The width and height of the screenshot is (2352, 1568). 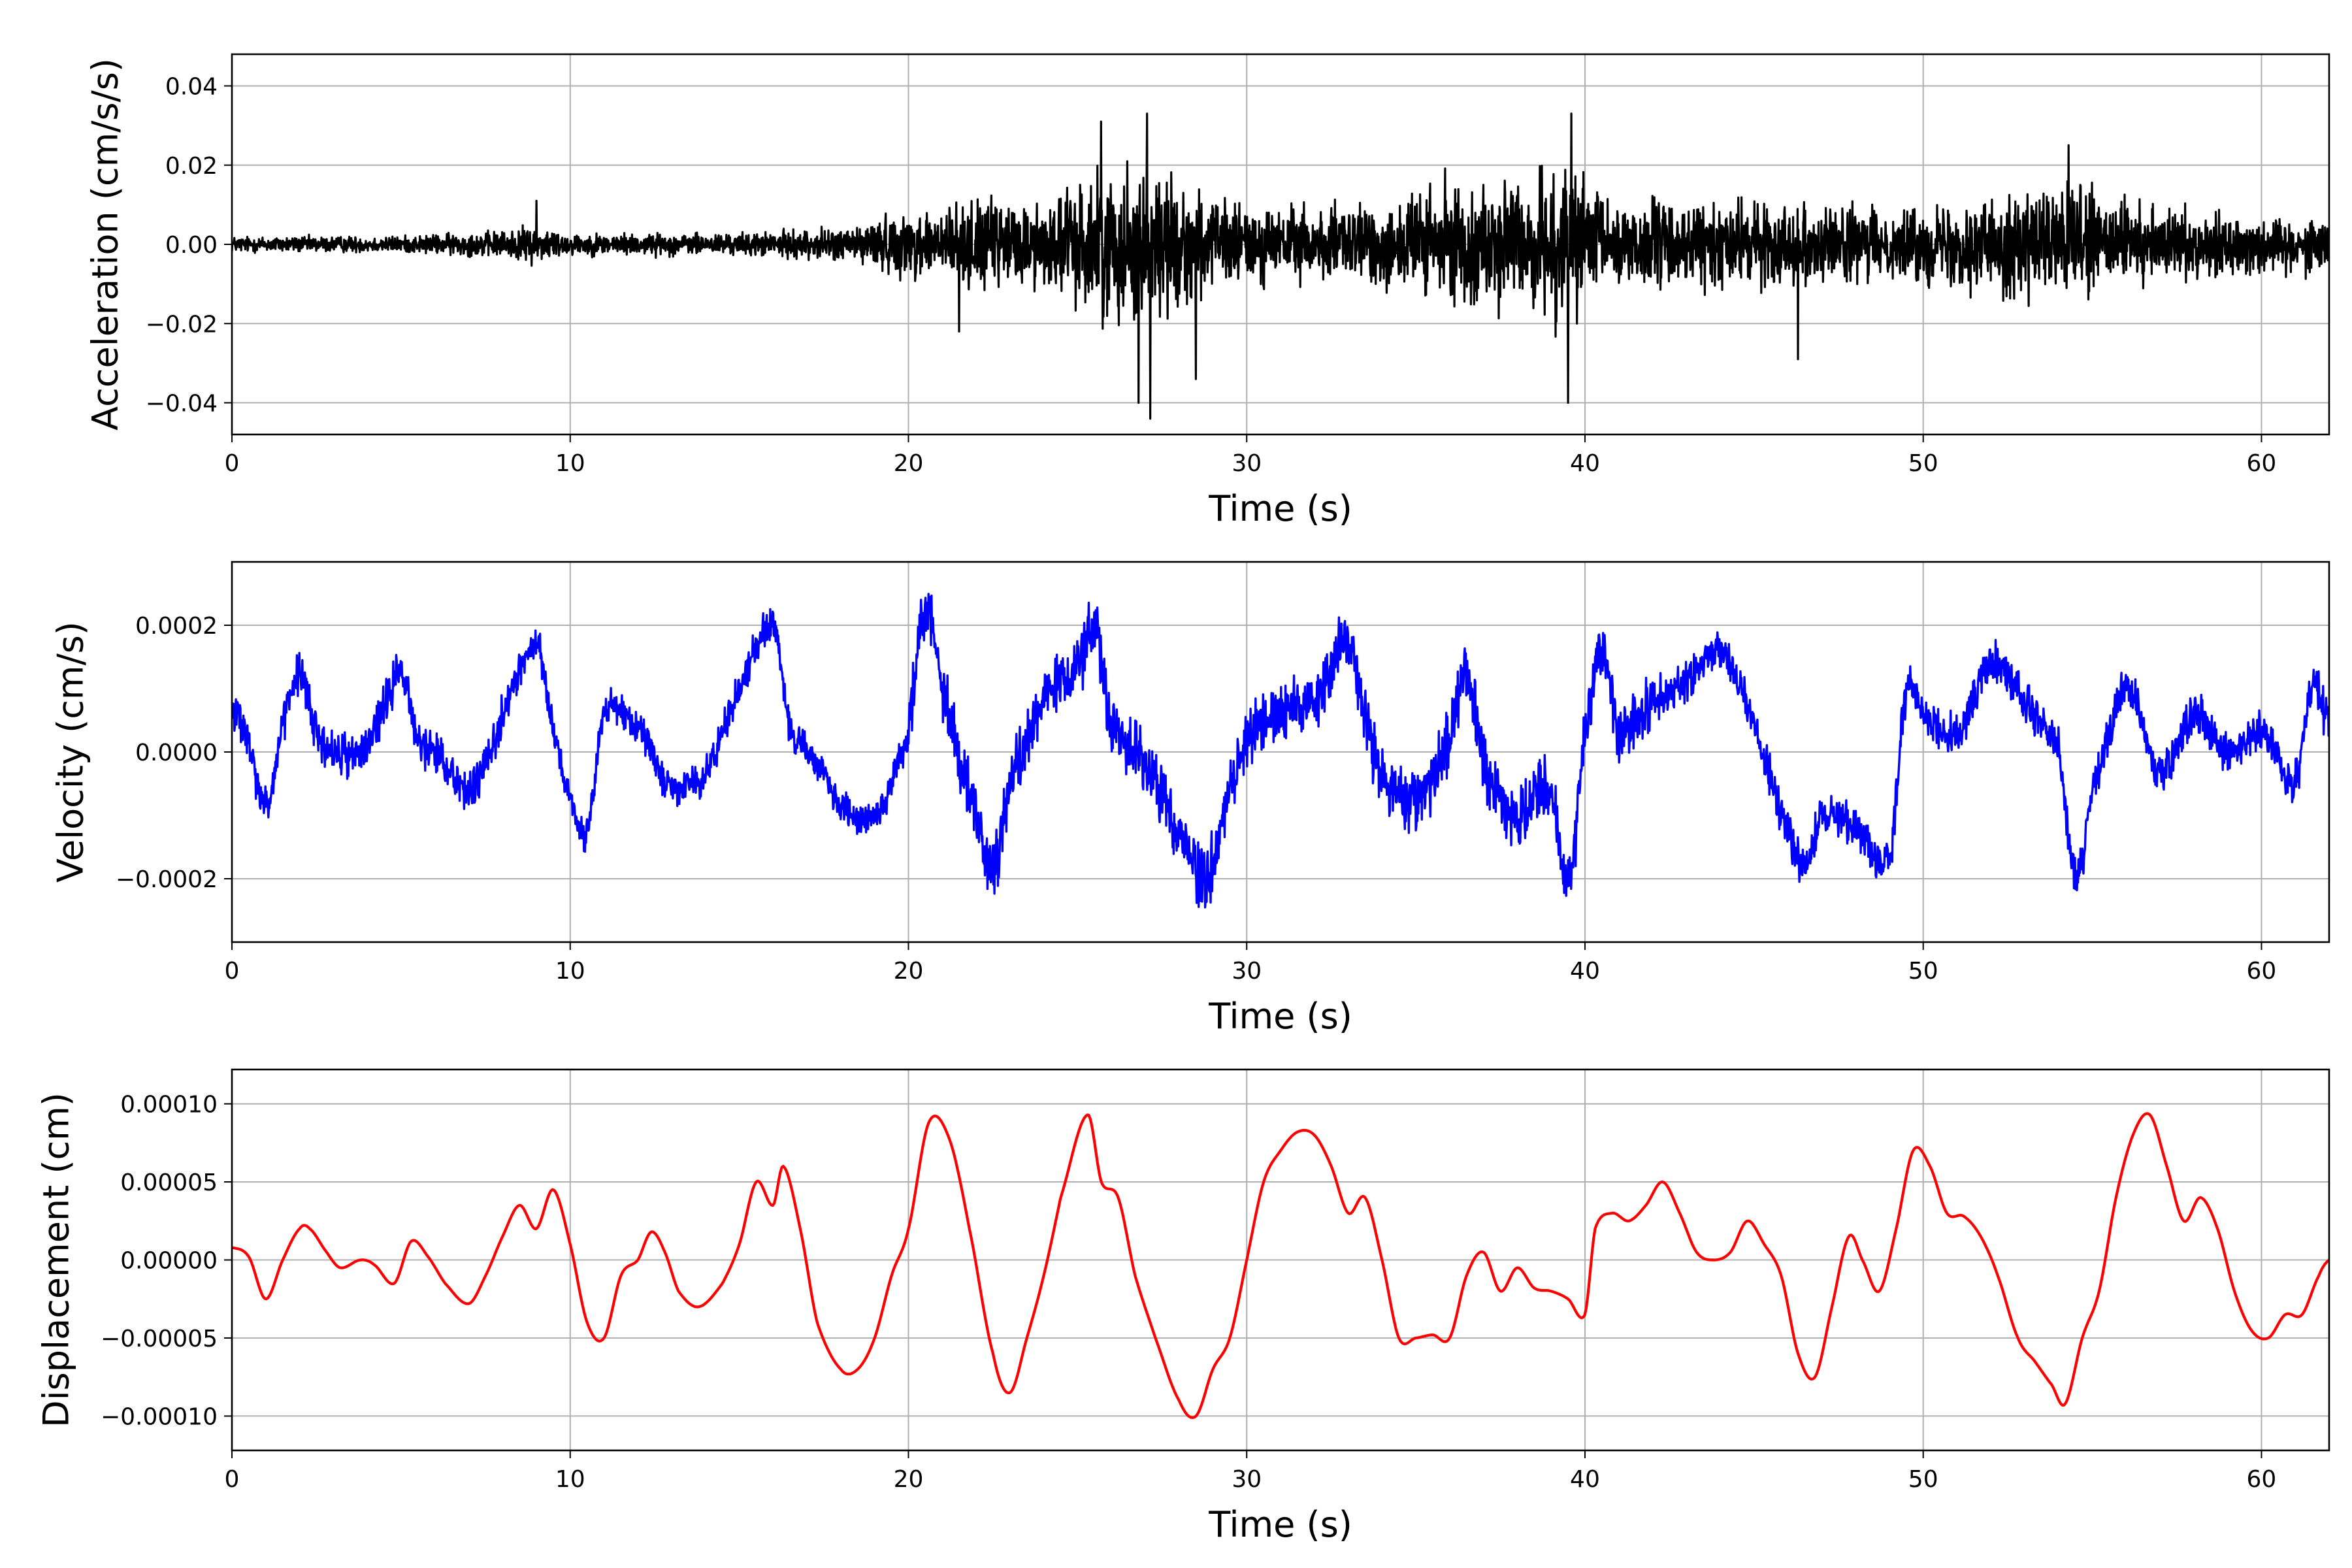 I want to click on displacement-x-axis-label: Time (s), so click(x=1280, y=1524).